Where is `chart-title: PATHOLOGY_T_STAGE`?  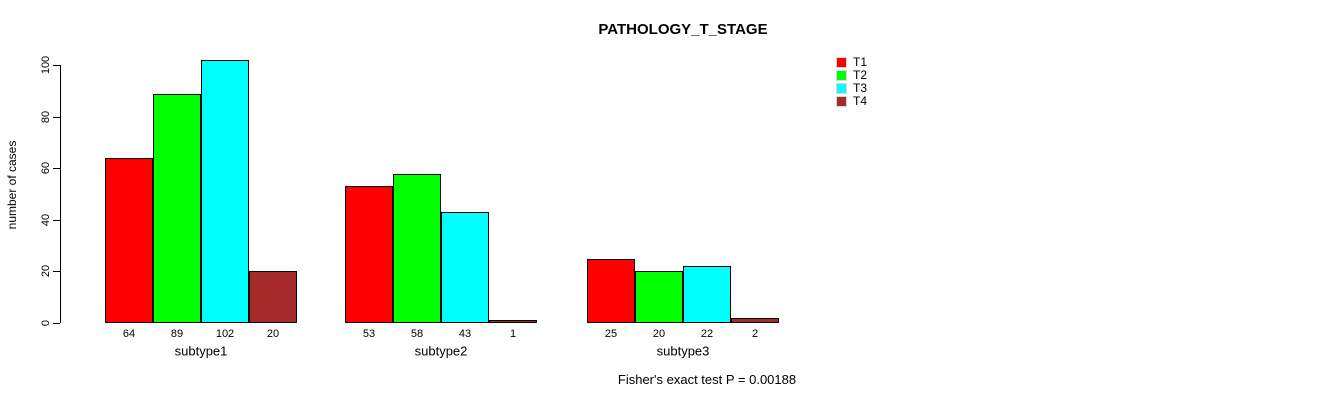 chart-title: PATHOLOGY_T_STAGE is located at coordinates (683, 29).